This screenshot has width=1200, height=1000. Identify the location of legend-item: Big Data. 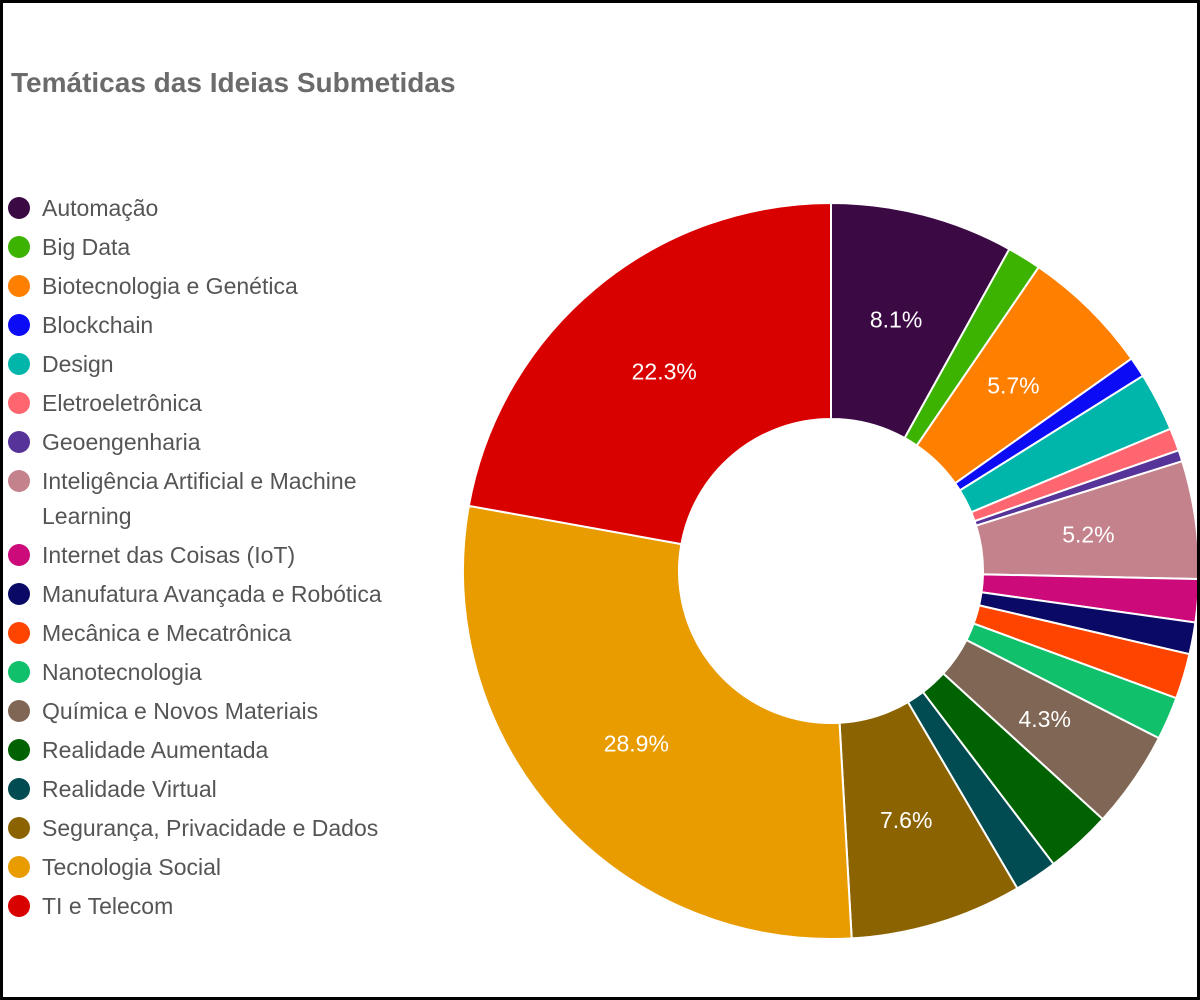
(223, 247).